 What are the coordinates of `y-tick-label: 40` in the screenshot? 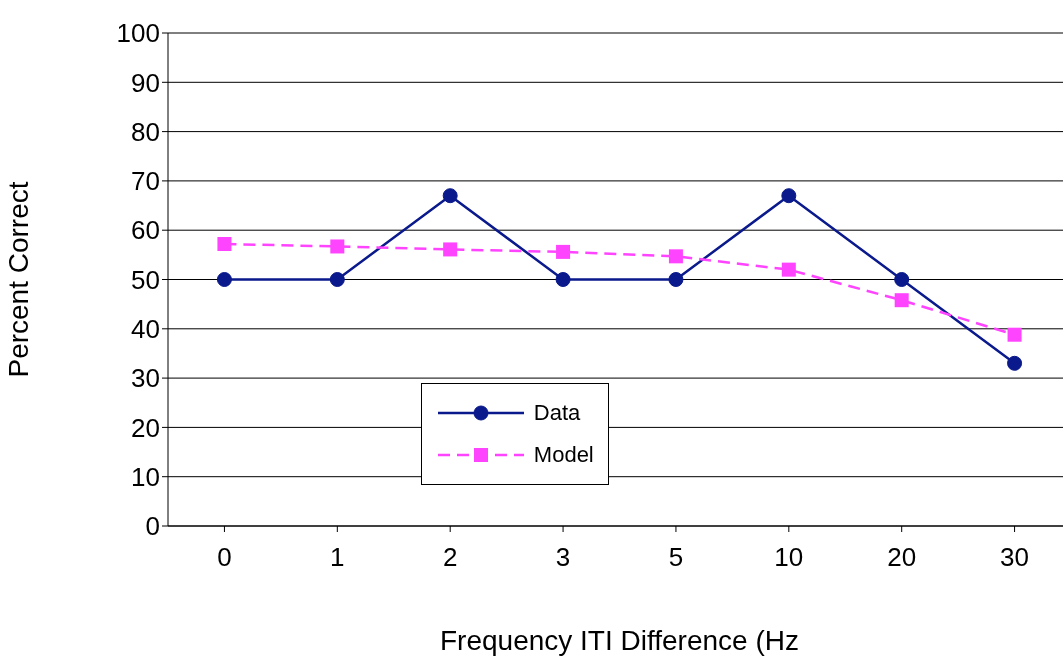 It's located at (145, 329).